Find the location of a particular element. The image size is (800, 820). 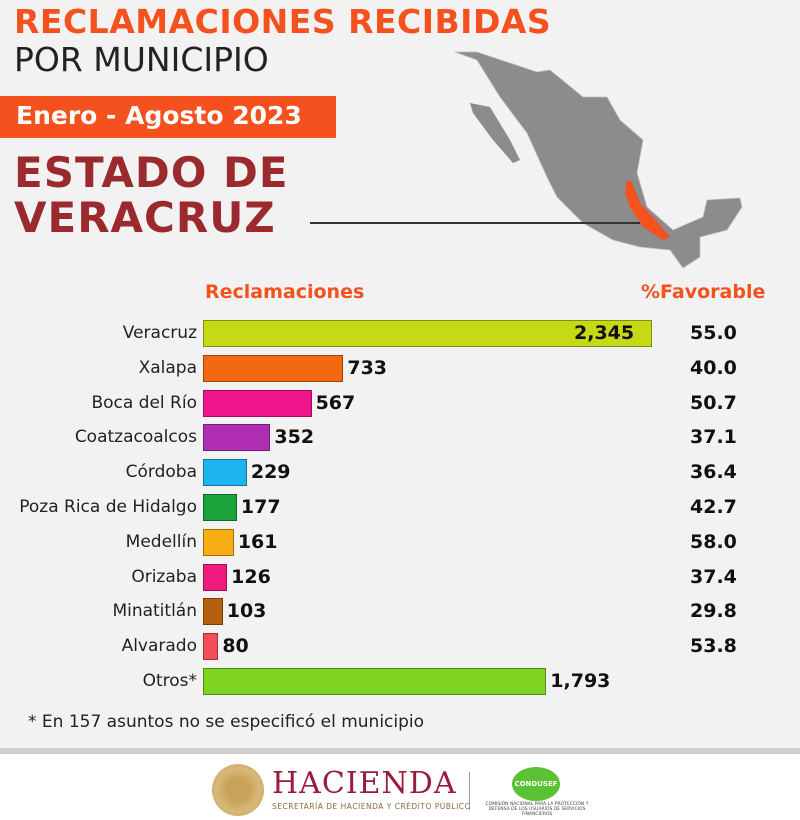

map-mexico-mainland is located at coordinates (598, 160).